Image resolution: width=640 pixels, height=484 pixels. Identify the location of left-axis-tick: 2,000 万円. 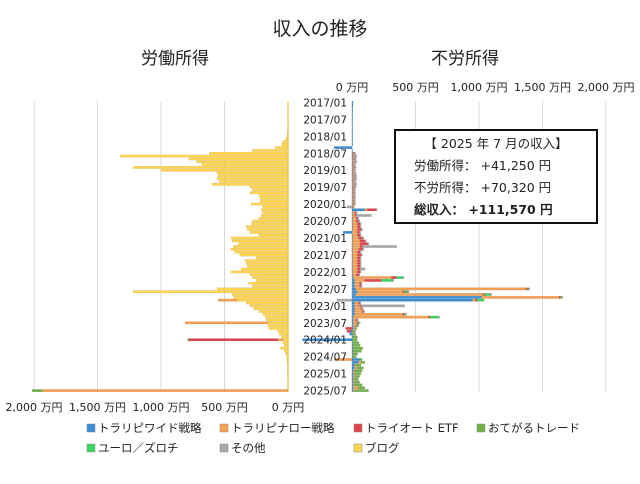
(34, 407).